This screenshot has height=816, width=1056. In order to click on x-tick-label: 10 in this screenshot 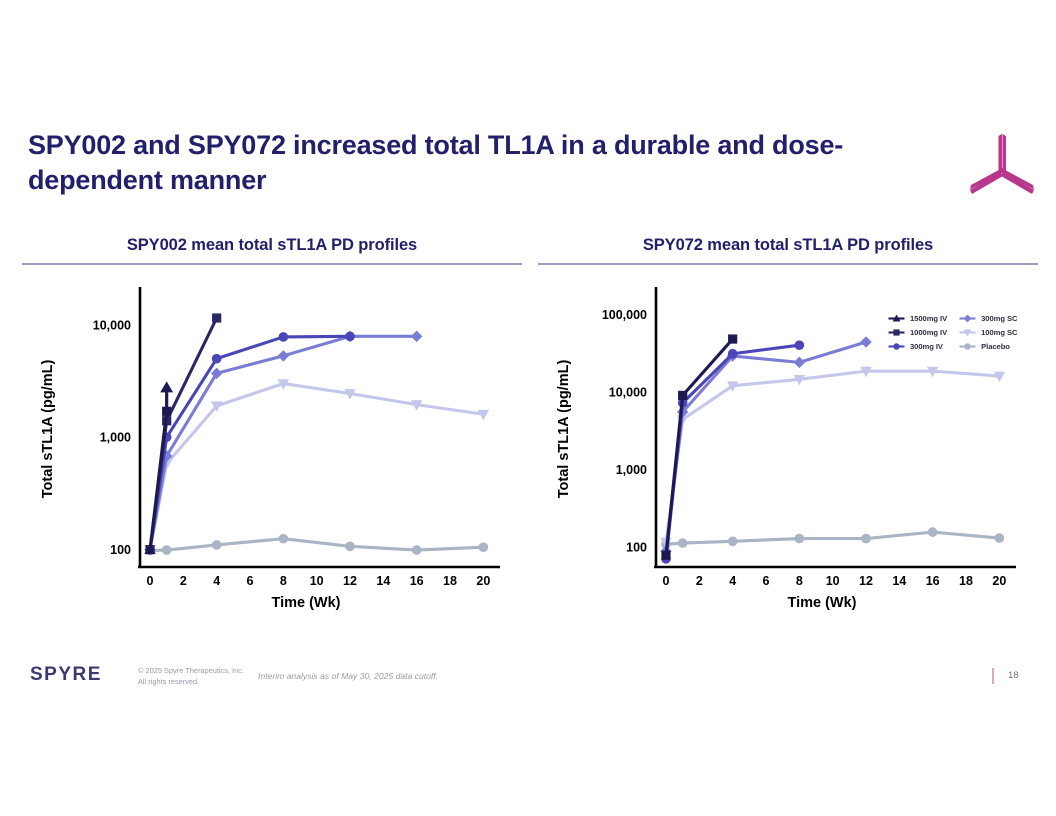, I will do `click(833, 581)`.